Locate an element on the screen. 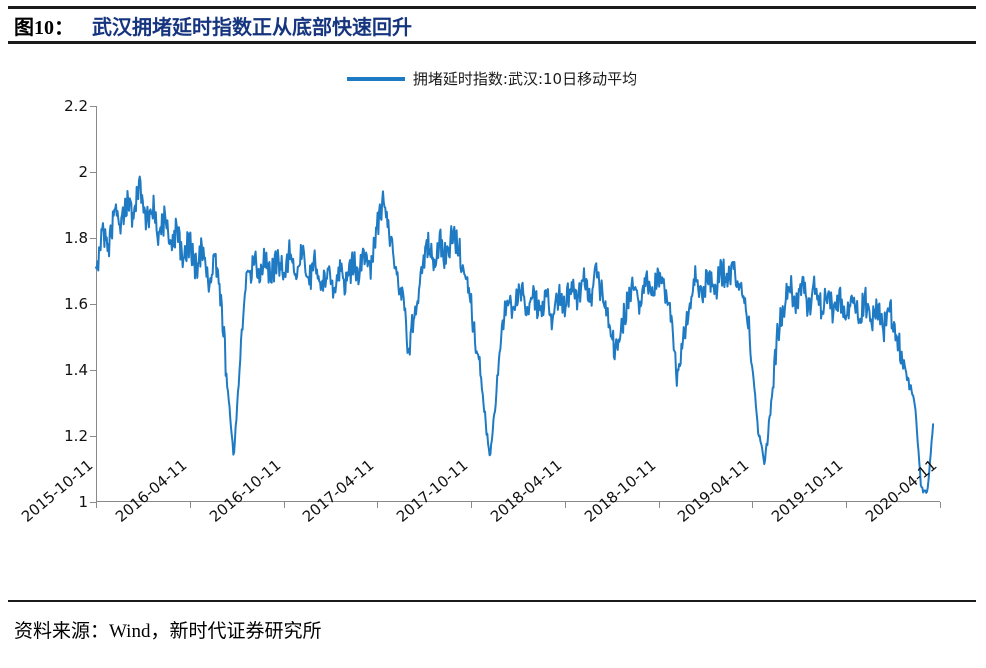 Image resolution: width=986 pixels, height=668 pixels. y-axis-tick-label: 1.6 is located at coordinates (76, 304).